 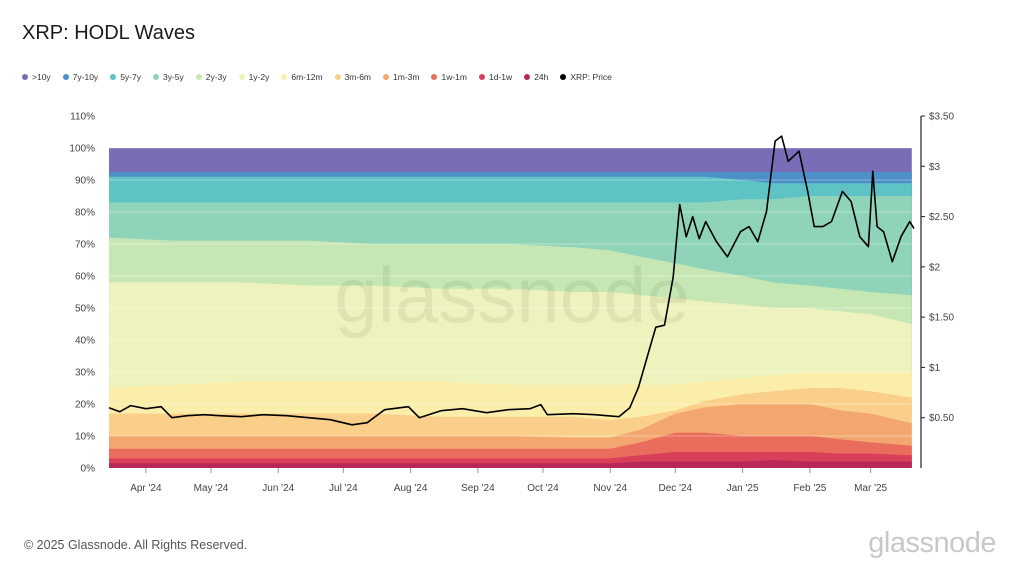 What do you see at coordinates (743, 488) in the screenshot?
I see `x-axis-tick: Jan '25` at bounding box center [743, 488].